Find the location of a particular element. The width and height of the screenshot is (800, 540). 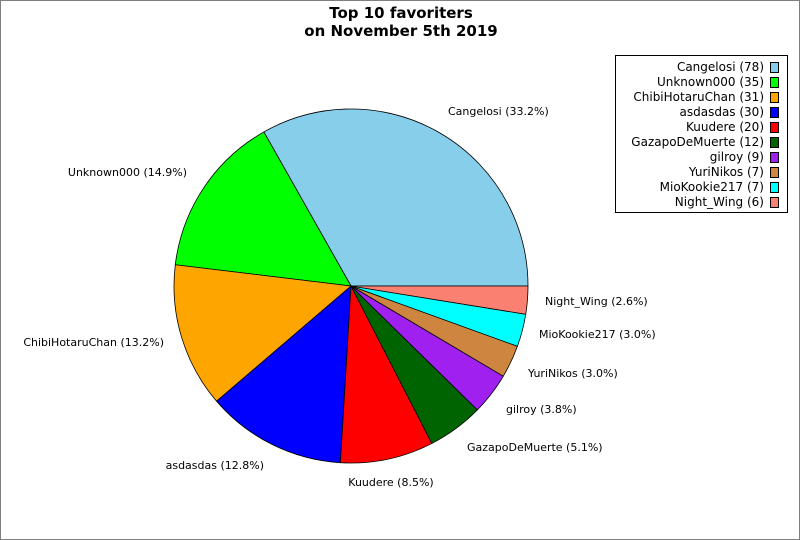

legend-item-yurinikos: YuriNikos (7) is located at coordinates (734, 172).